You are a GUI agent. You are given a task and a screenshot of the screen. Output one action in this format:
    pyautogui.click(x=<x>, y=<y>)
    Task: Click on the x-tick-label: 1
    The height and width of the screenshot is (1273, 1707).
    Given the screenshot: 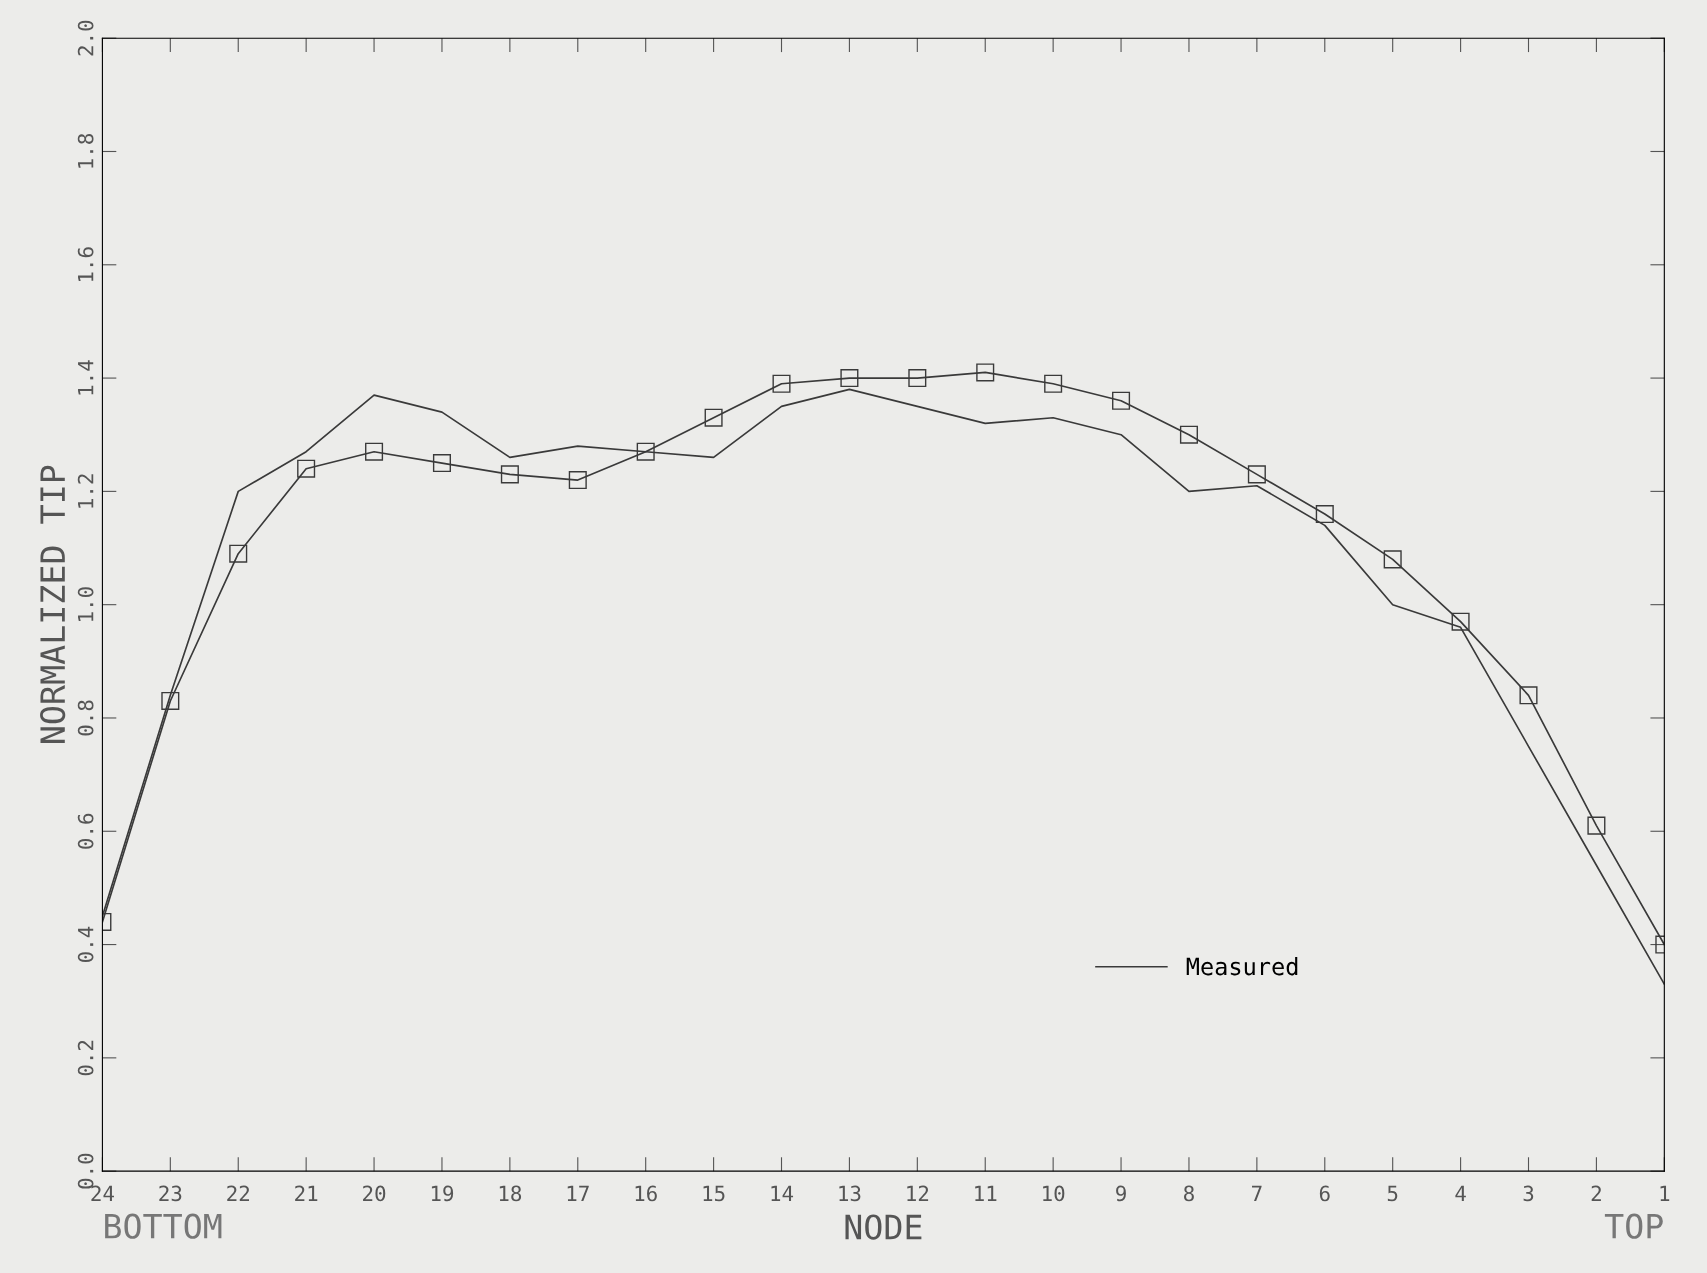 What is the action you would take?
    pyautogui.click(x=1665, y=1193)
    